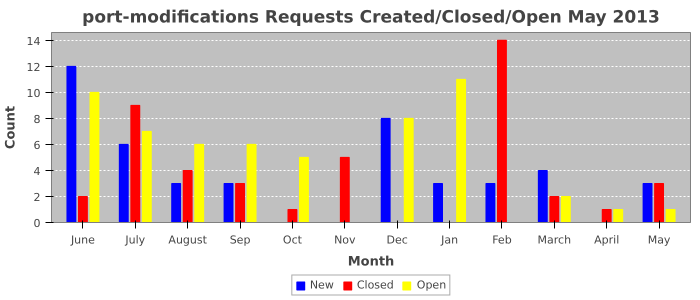 The image size is (700, 300). I want to click on x-tick-label: Sep, so click(240, 240).